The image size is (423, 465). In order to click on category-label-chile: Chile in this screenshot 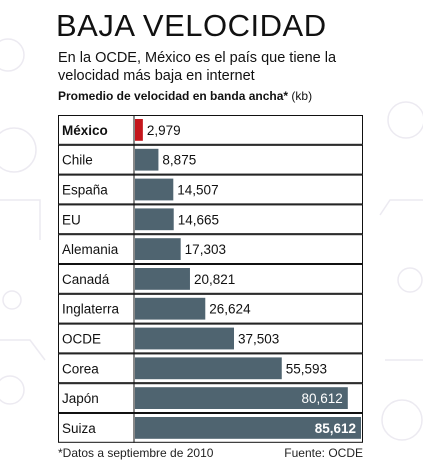, I will do `click(77, 160)`.